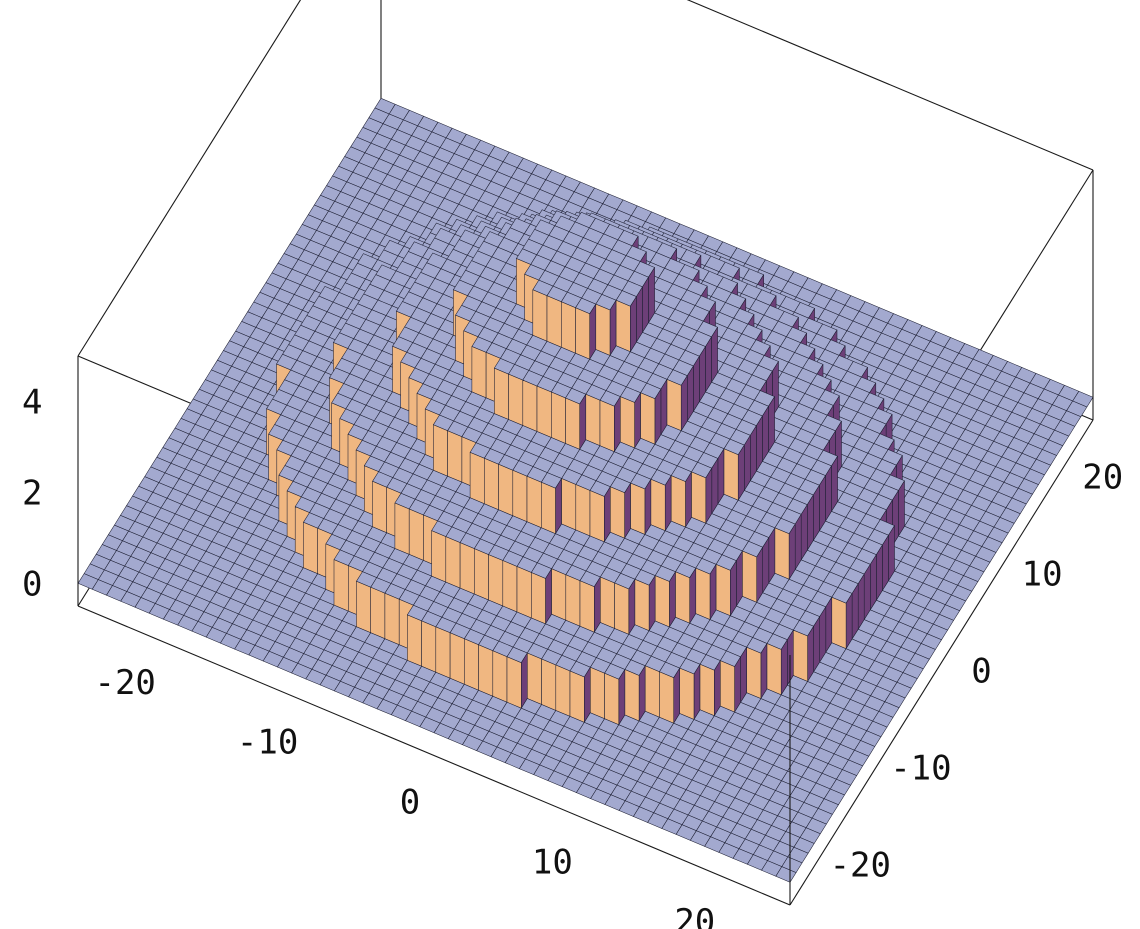  What do you see at coordinates (617, 512) in the screenshot?
I see `surface-wall-2074` at bounding box center [617, 512].